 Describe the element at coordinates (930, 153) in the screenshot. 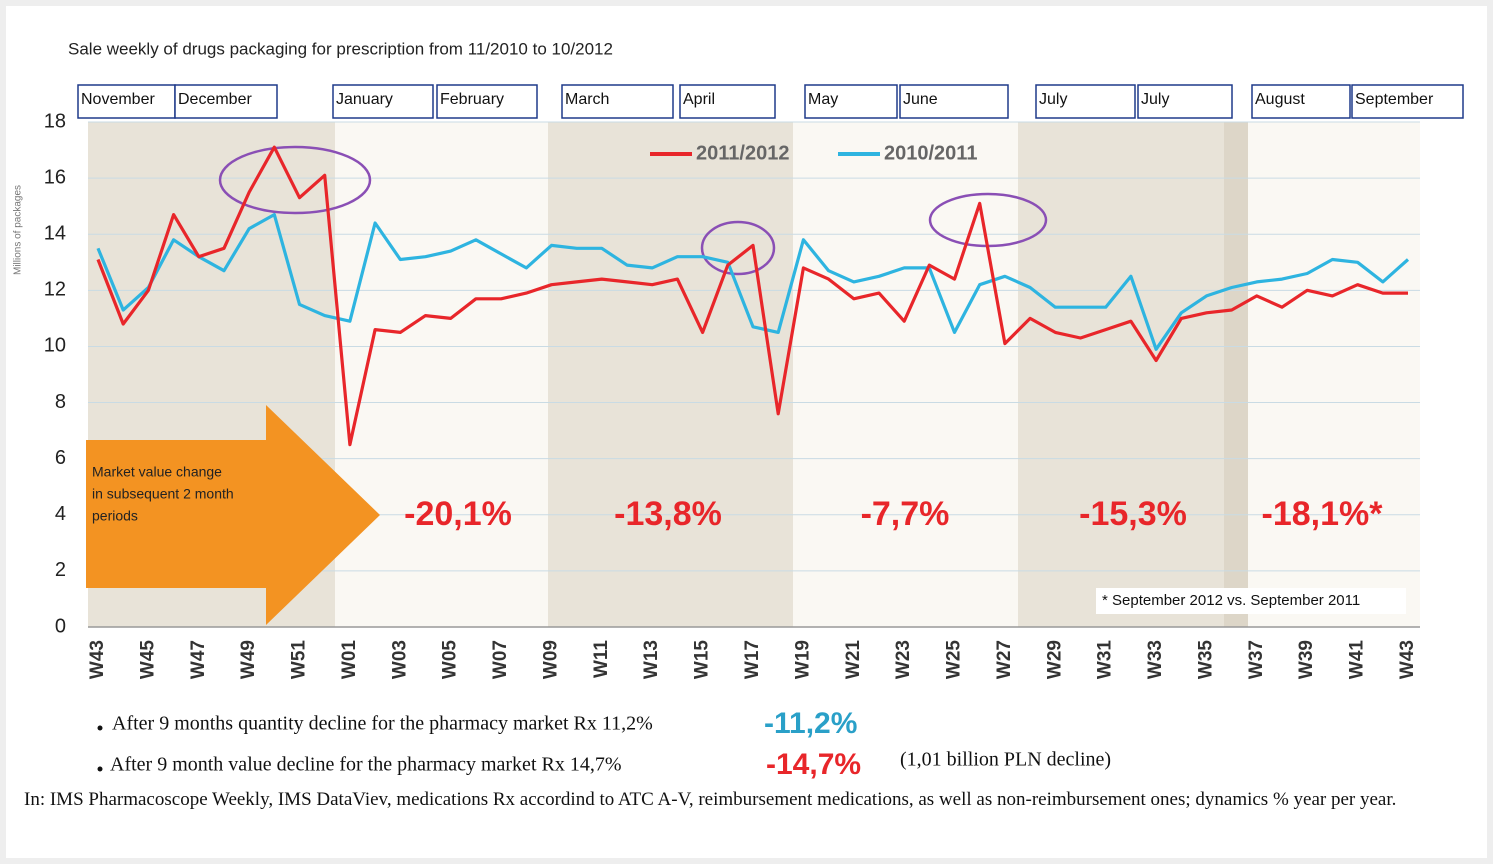

I see `legend-label: 2010/2011` at that location.